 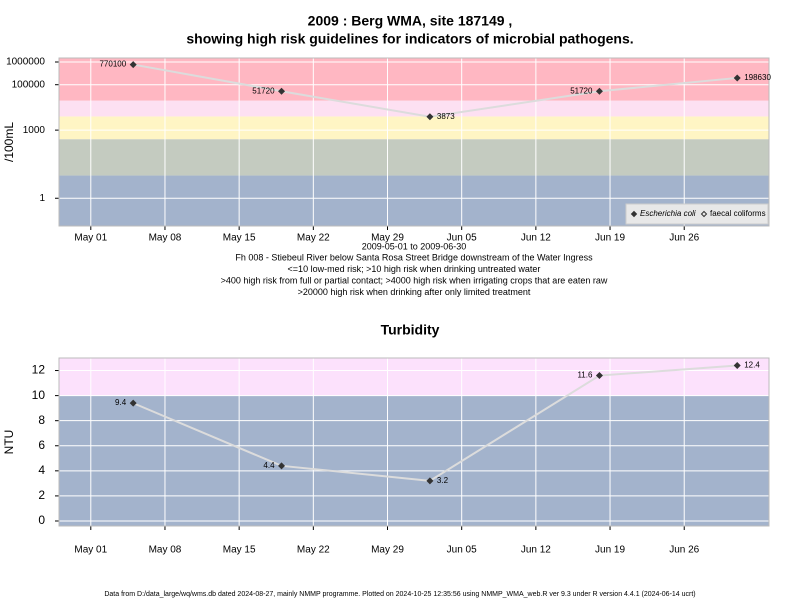 What do you see at coordinates (752, 365) in the screenshot?
I see `value-label: 12.4` at bounding box center [752, 365].